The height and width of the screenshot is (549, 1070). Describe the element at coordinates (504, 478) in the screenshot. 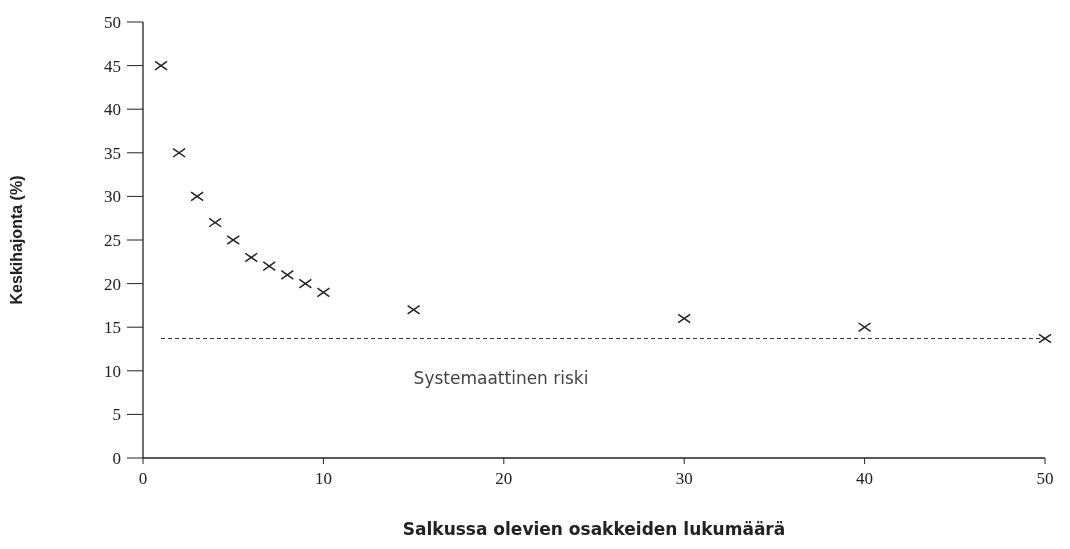

I see `x-tick-label: 20` at that location.